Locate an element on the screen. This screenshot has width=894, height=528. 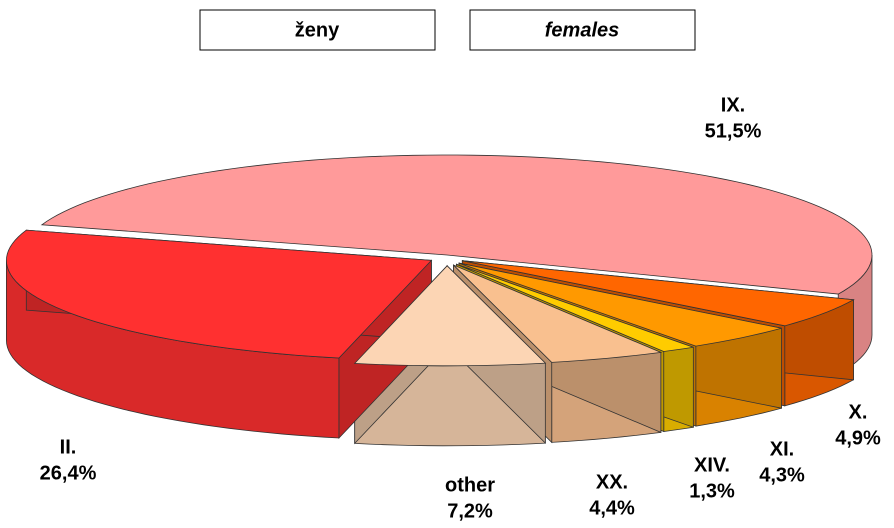
slice-label: XX. is located at coordinates (612, 482).